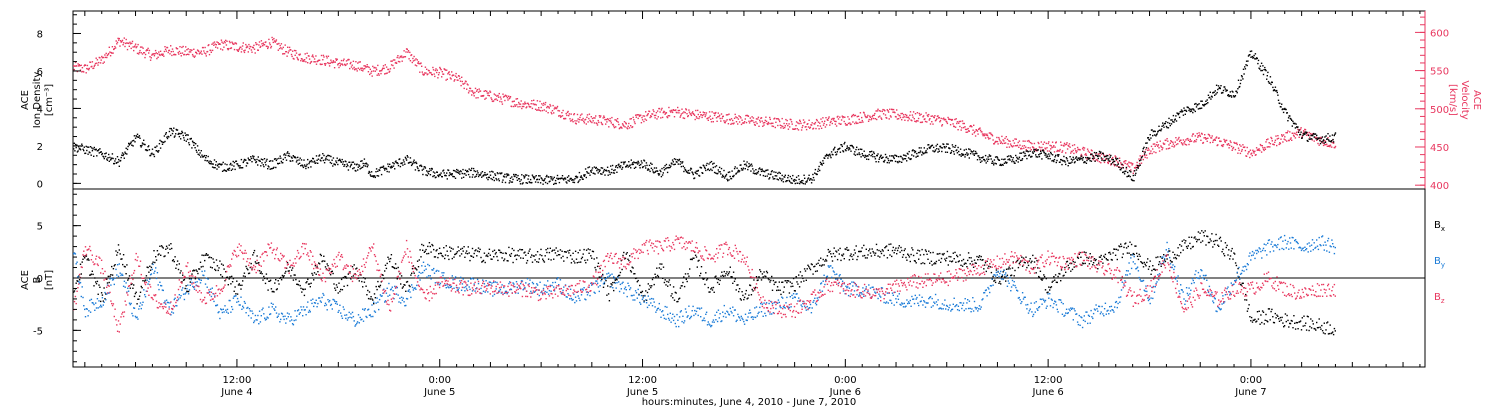  Describe the element at coordinates (49, 100) in the screenshot. I see `top-left-axis-unit: [cm⁻³]` at that location.